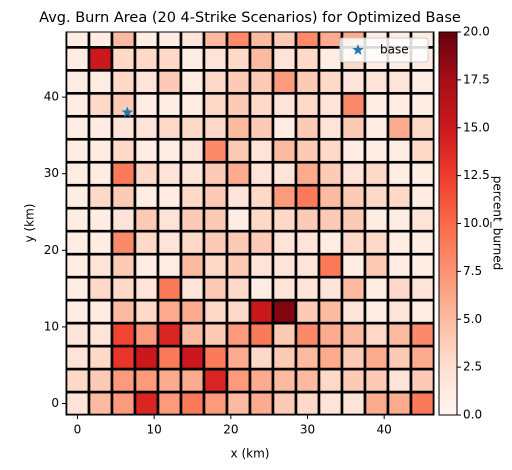  Describe the element at coordinates (30, 223) in the screenshot. I see `y-axis-label: y (km)` at that location.